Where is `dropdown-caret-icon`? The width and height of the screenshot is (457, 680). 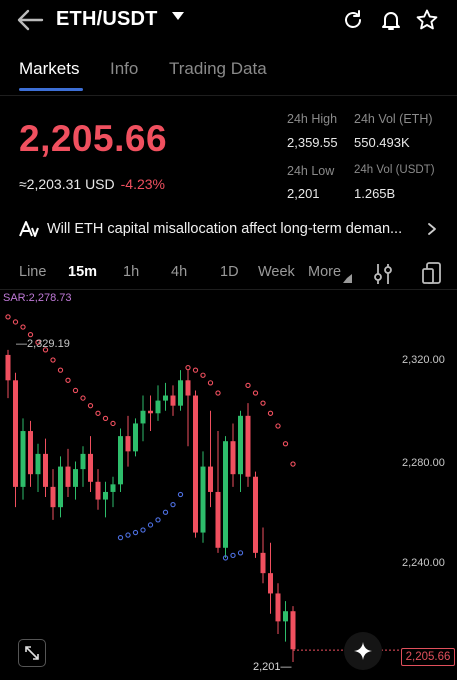 dropdown-caret-icon is located at coordinates (178, 16).